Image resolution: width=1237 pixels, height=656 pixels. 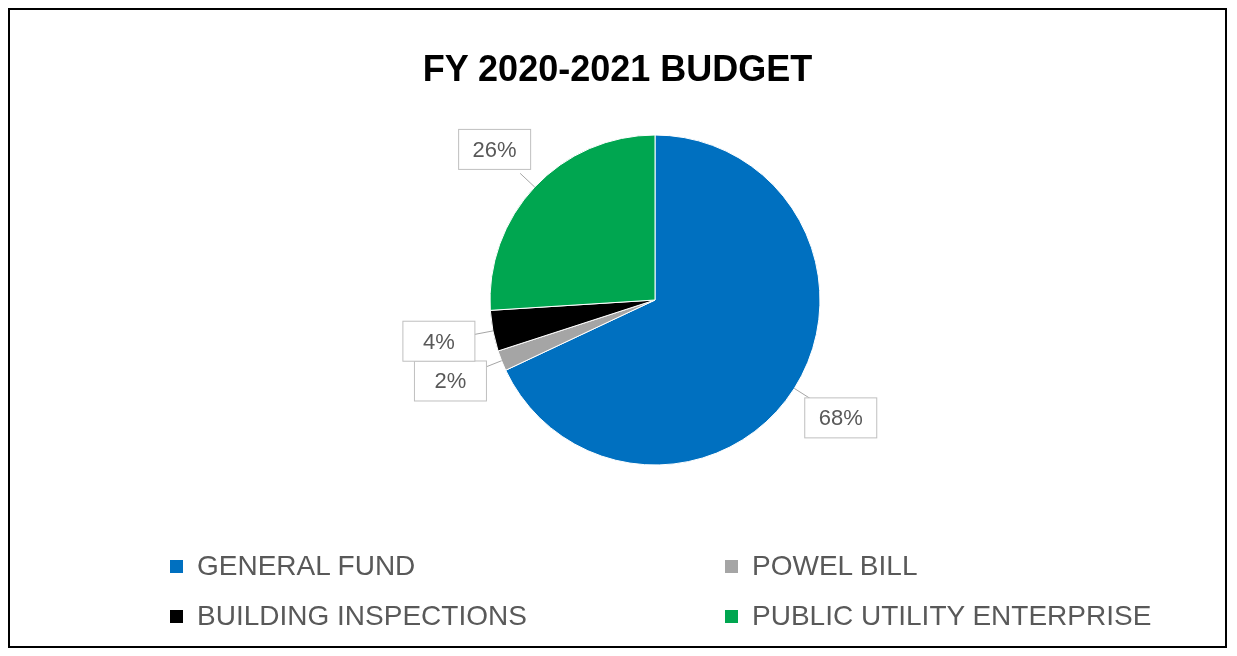 I want to click on data-label: 68%, so click(x=840, y=418).